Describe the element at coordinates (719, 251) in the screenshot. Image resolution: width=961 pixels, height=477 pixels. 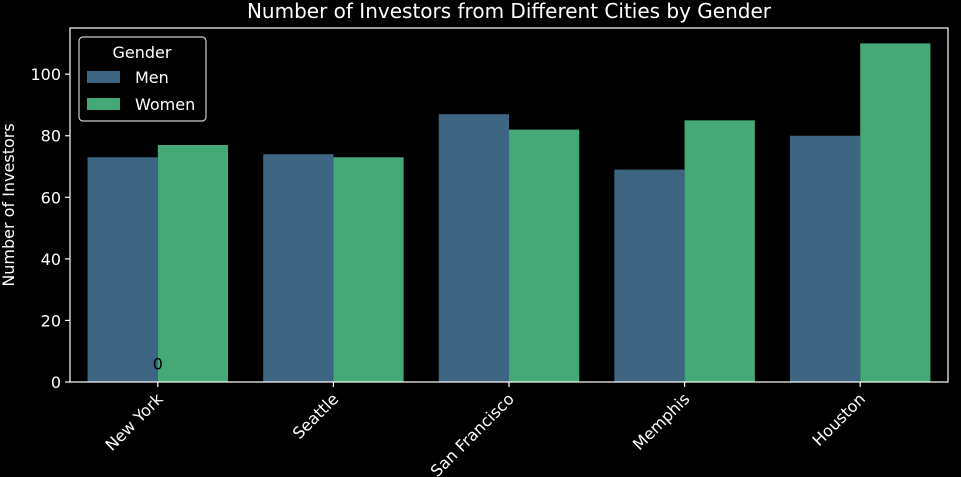
I see `bar-women-memphis` at that location.